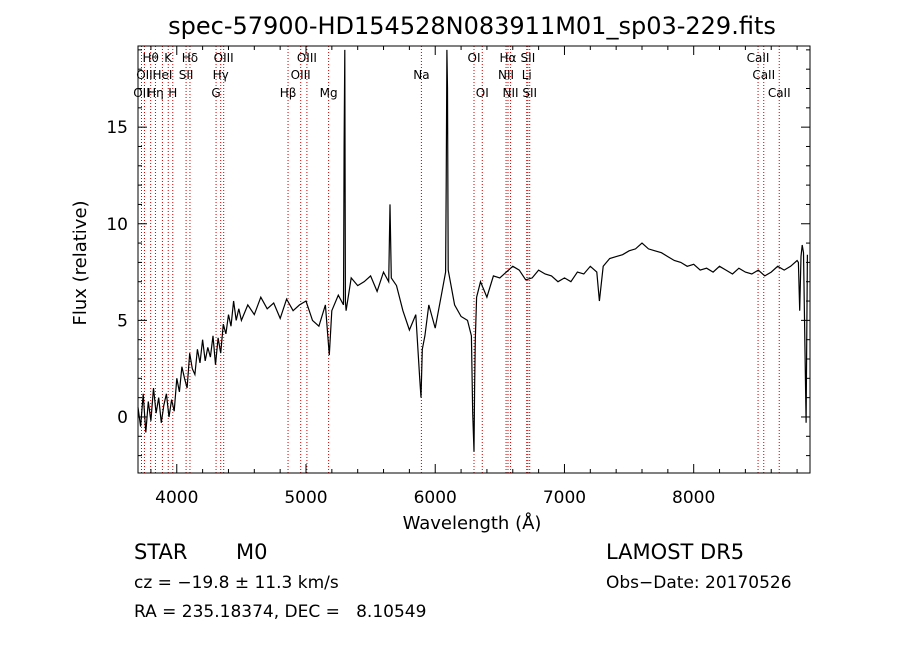  Describe the element at coordinates (329, 93) in the screenshot. I see `line-marker-label: Mg` at that location.